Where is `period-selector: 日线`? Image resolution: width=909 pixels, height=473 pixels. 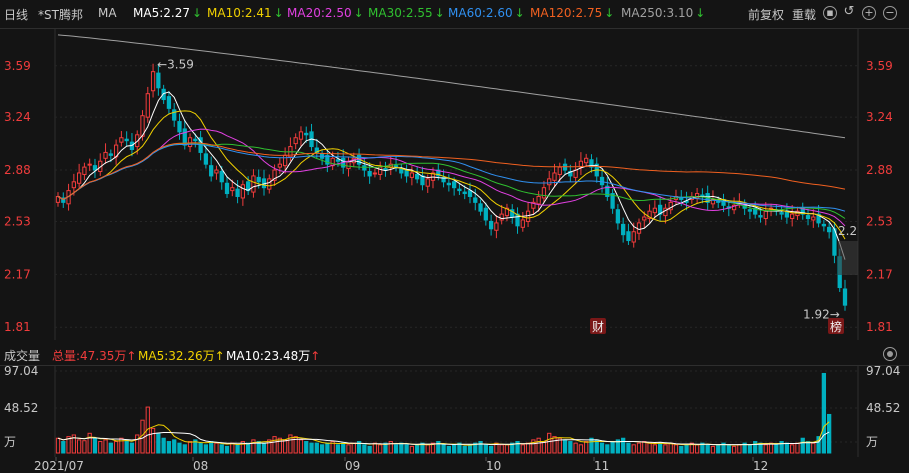
period-selector: 日线 is located at coordinates (16, 15).